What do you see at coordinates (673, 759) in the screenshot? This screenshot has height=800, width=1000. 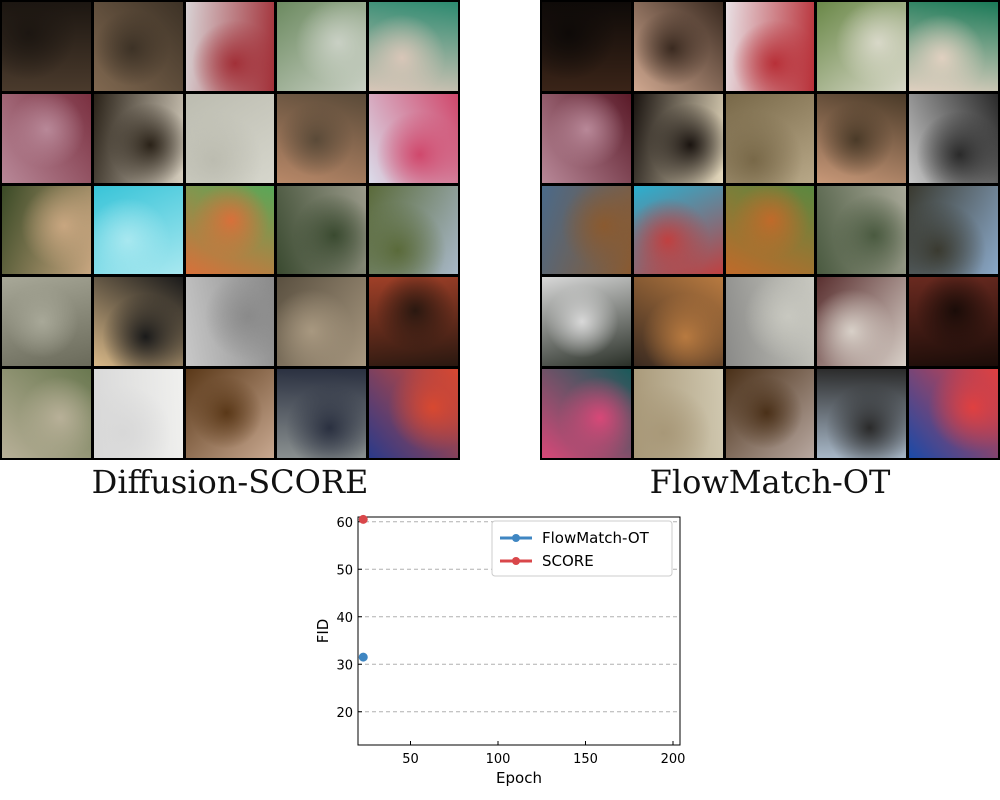 I see `x-tick-label: 200` at bounding box center [673, 759].